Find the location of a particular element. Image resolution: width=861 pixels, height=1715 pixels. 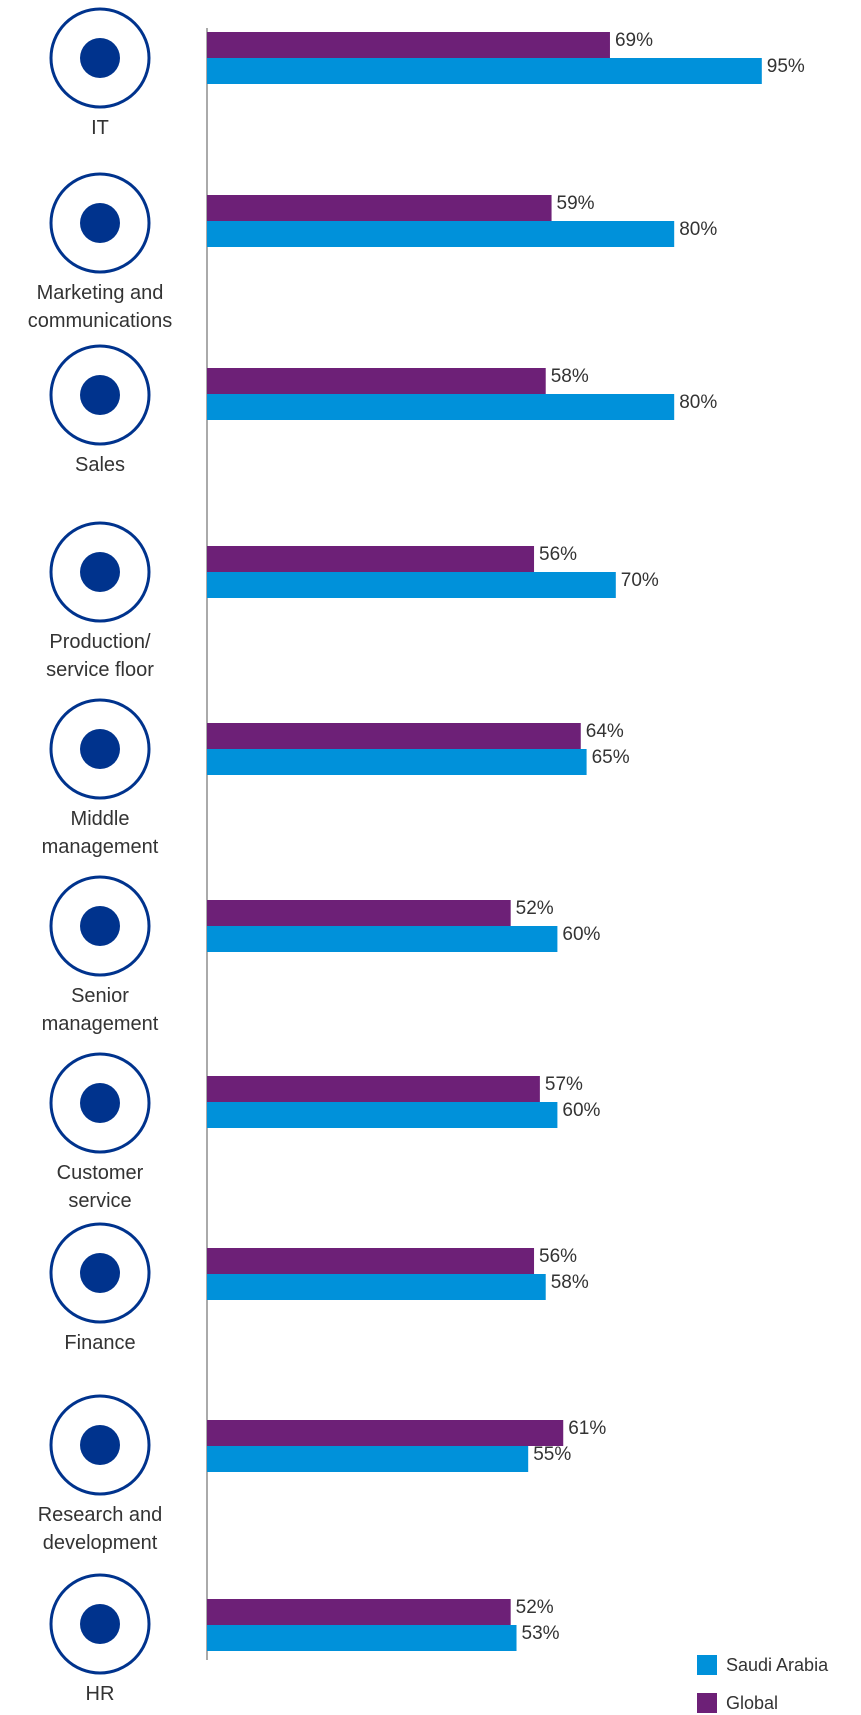

value-label: 95% is located at coordinates (786, 66).